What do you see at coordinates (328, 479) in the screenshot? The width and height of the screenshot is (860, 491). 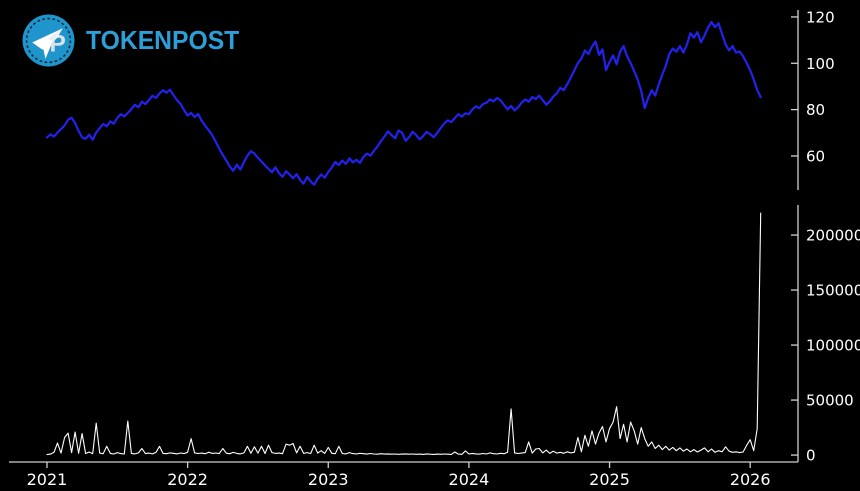 I see `x-tick-label: 2023` at bounding box center [328, 479].